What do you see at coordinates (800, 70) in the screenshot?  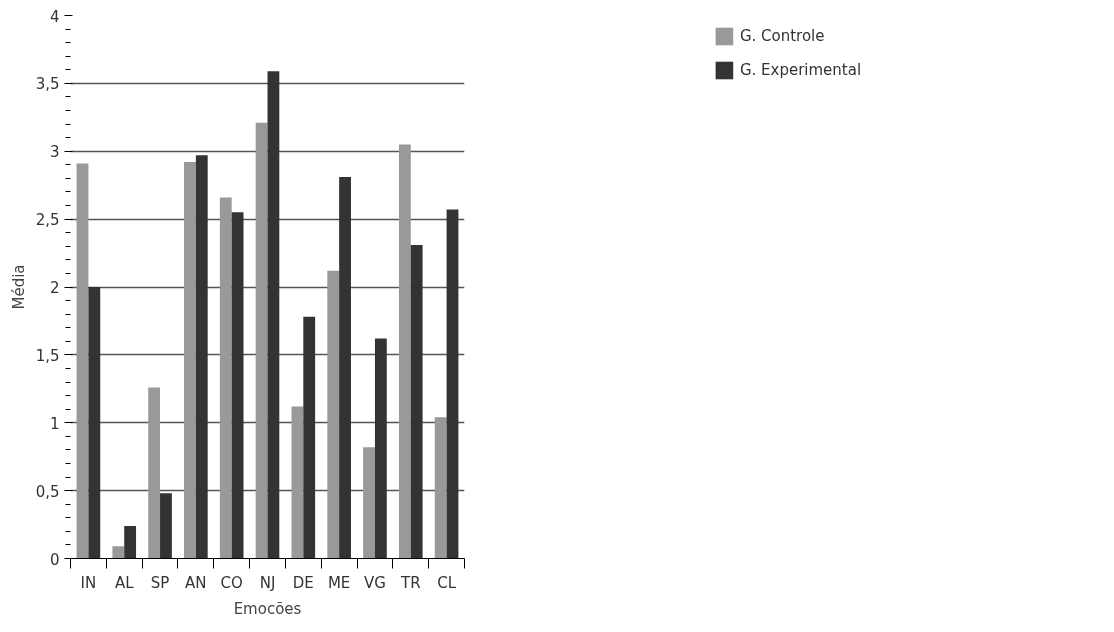 I see `legend-label: G. Experimental` at bounding box center [800, 70].